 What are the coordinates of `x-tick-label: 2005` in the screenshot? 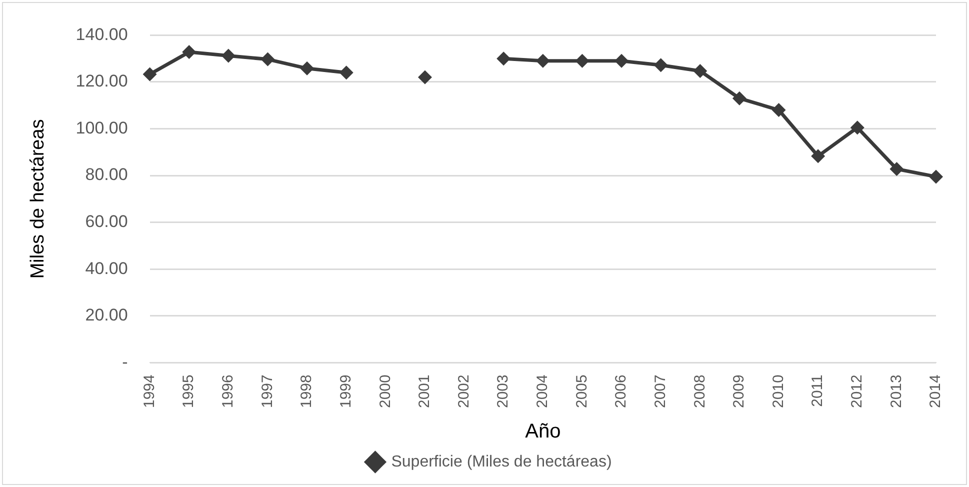 It's located at (581, 391).